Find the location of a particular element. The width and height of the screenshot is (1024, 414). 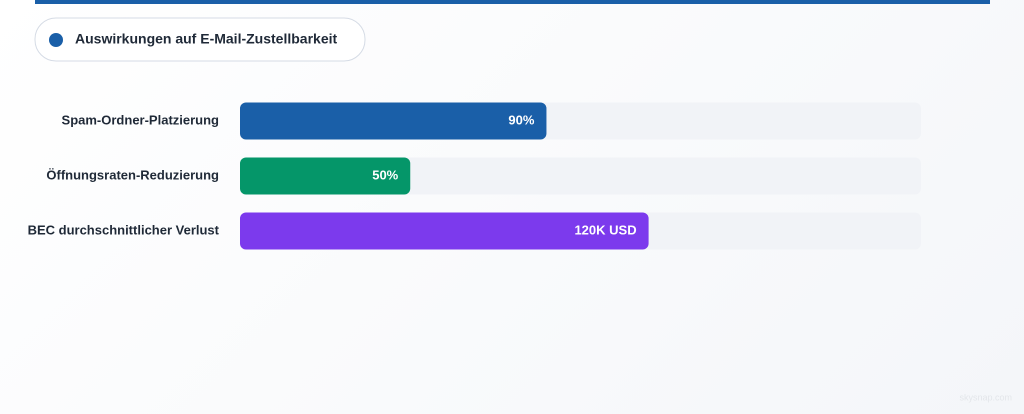

watermark: skysnap.com is located at coordinates (985, 397).